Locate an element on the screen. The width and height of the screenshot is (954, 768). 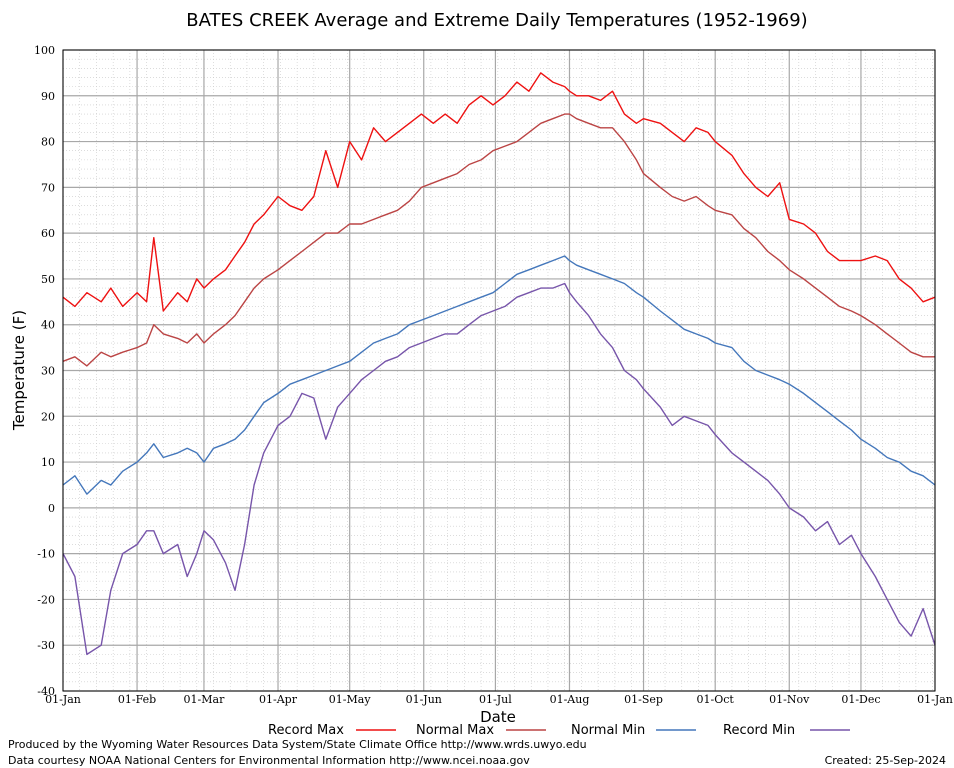
x-tick-label: 01-Jul is located at coordinates (495, 699).